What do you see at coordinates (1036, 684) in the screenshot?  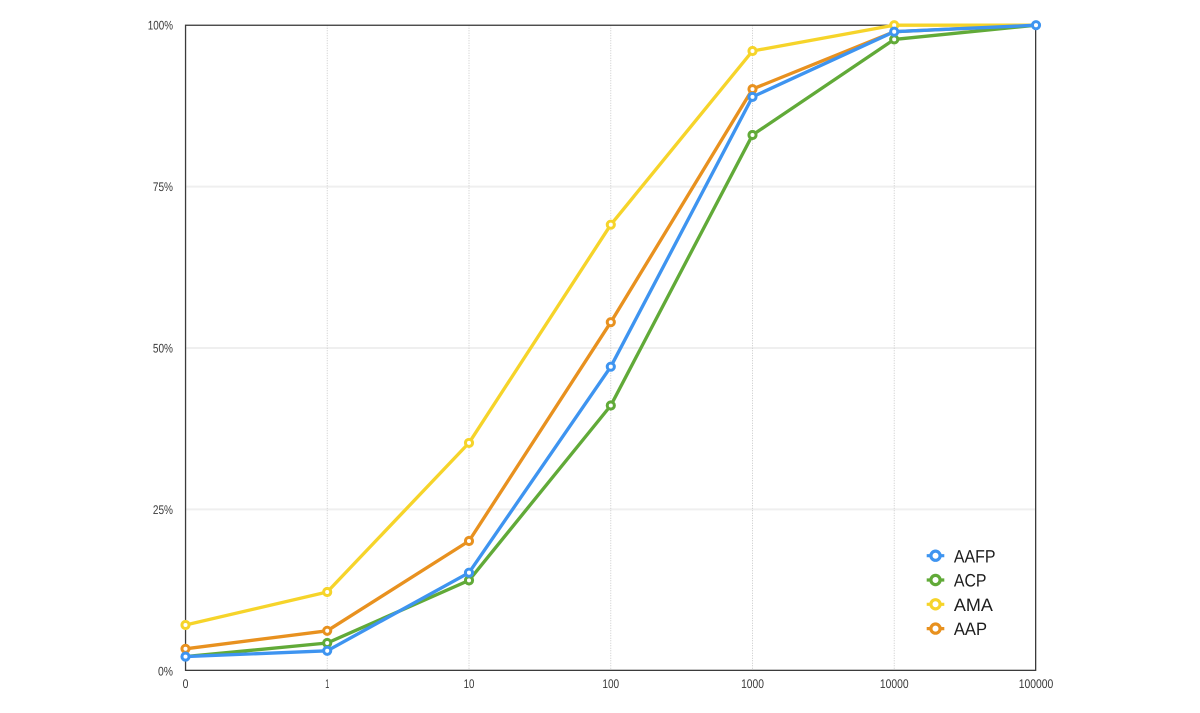 I see `svg-text: 100000` at bounding box center [1036, 684].